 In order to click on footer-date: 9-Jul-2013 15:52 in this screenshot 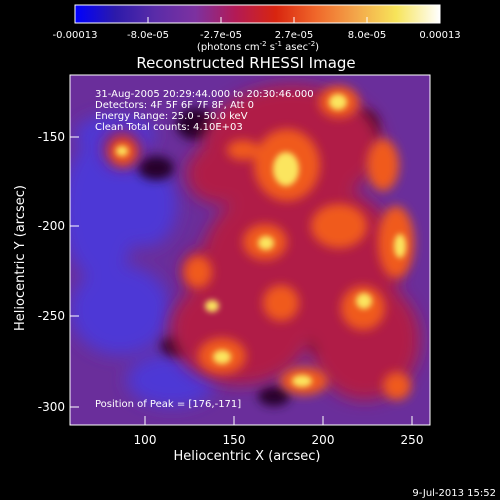, I will do `click(454, 493)`.